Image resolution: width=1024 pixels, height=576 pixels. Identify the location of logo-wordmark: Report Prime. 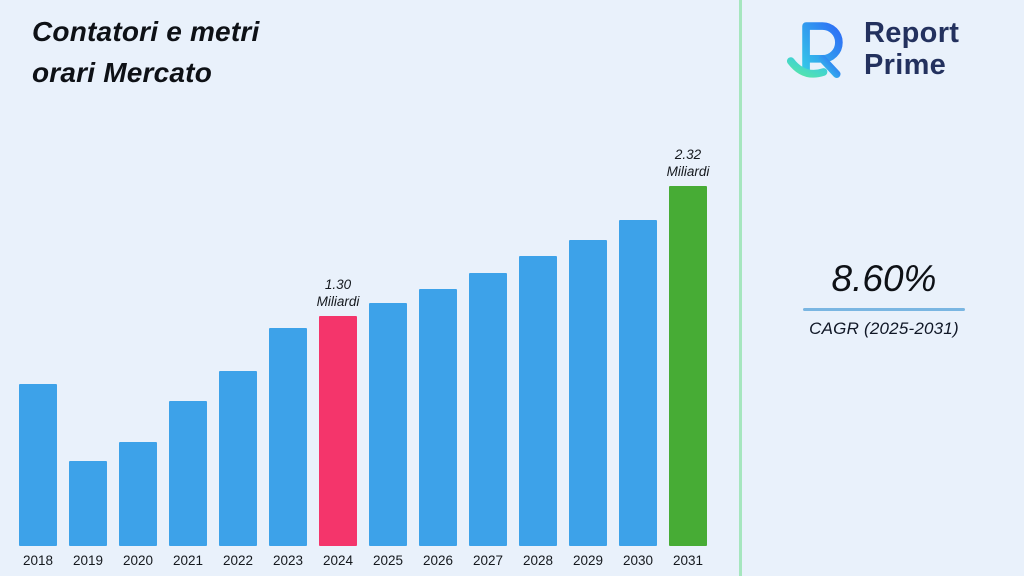
(911, 49).